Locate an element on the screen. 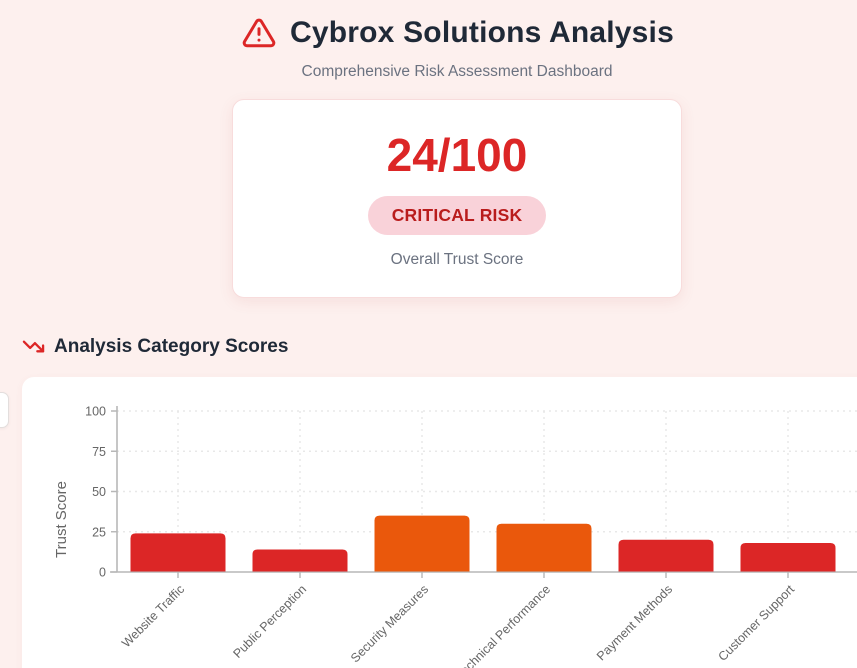 This screenshot has width=857, height=668. y-axis-title: Trust Score is located at coordinates (61, 519).